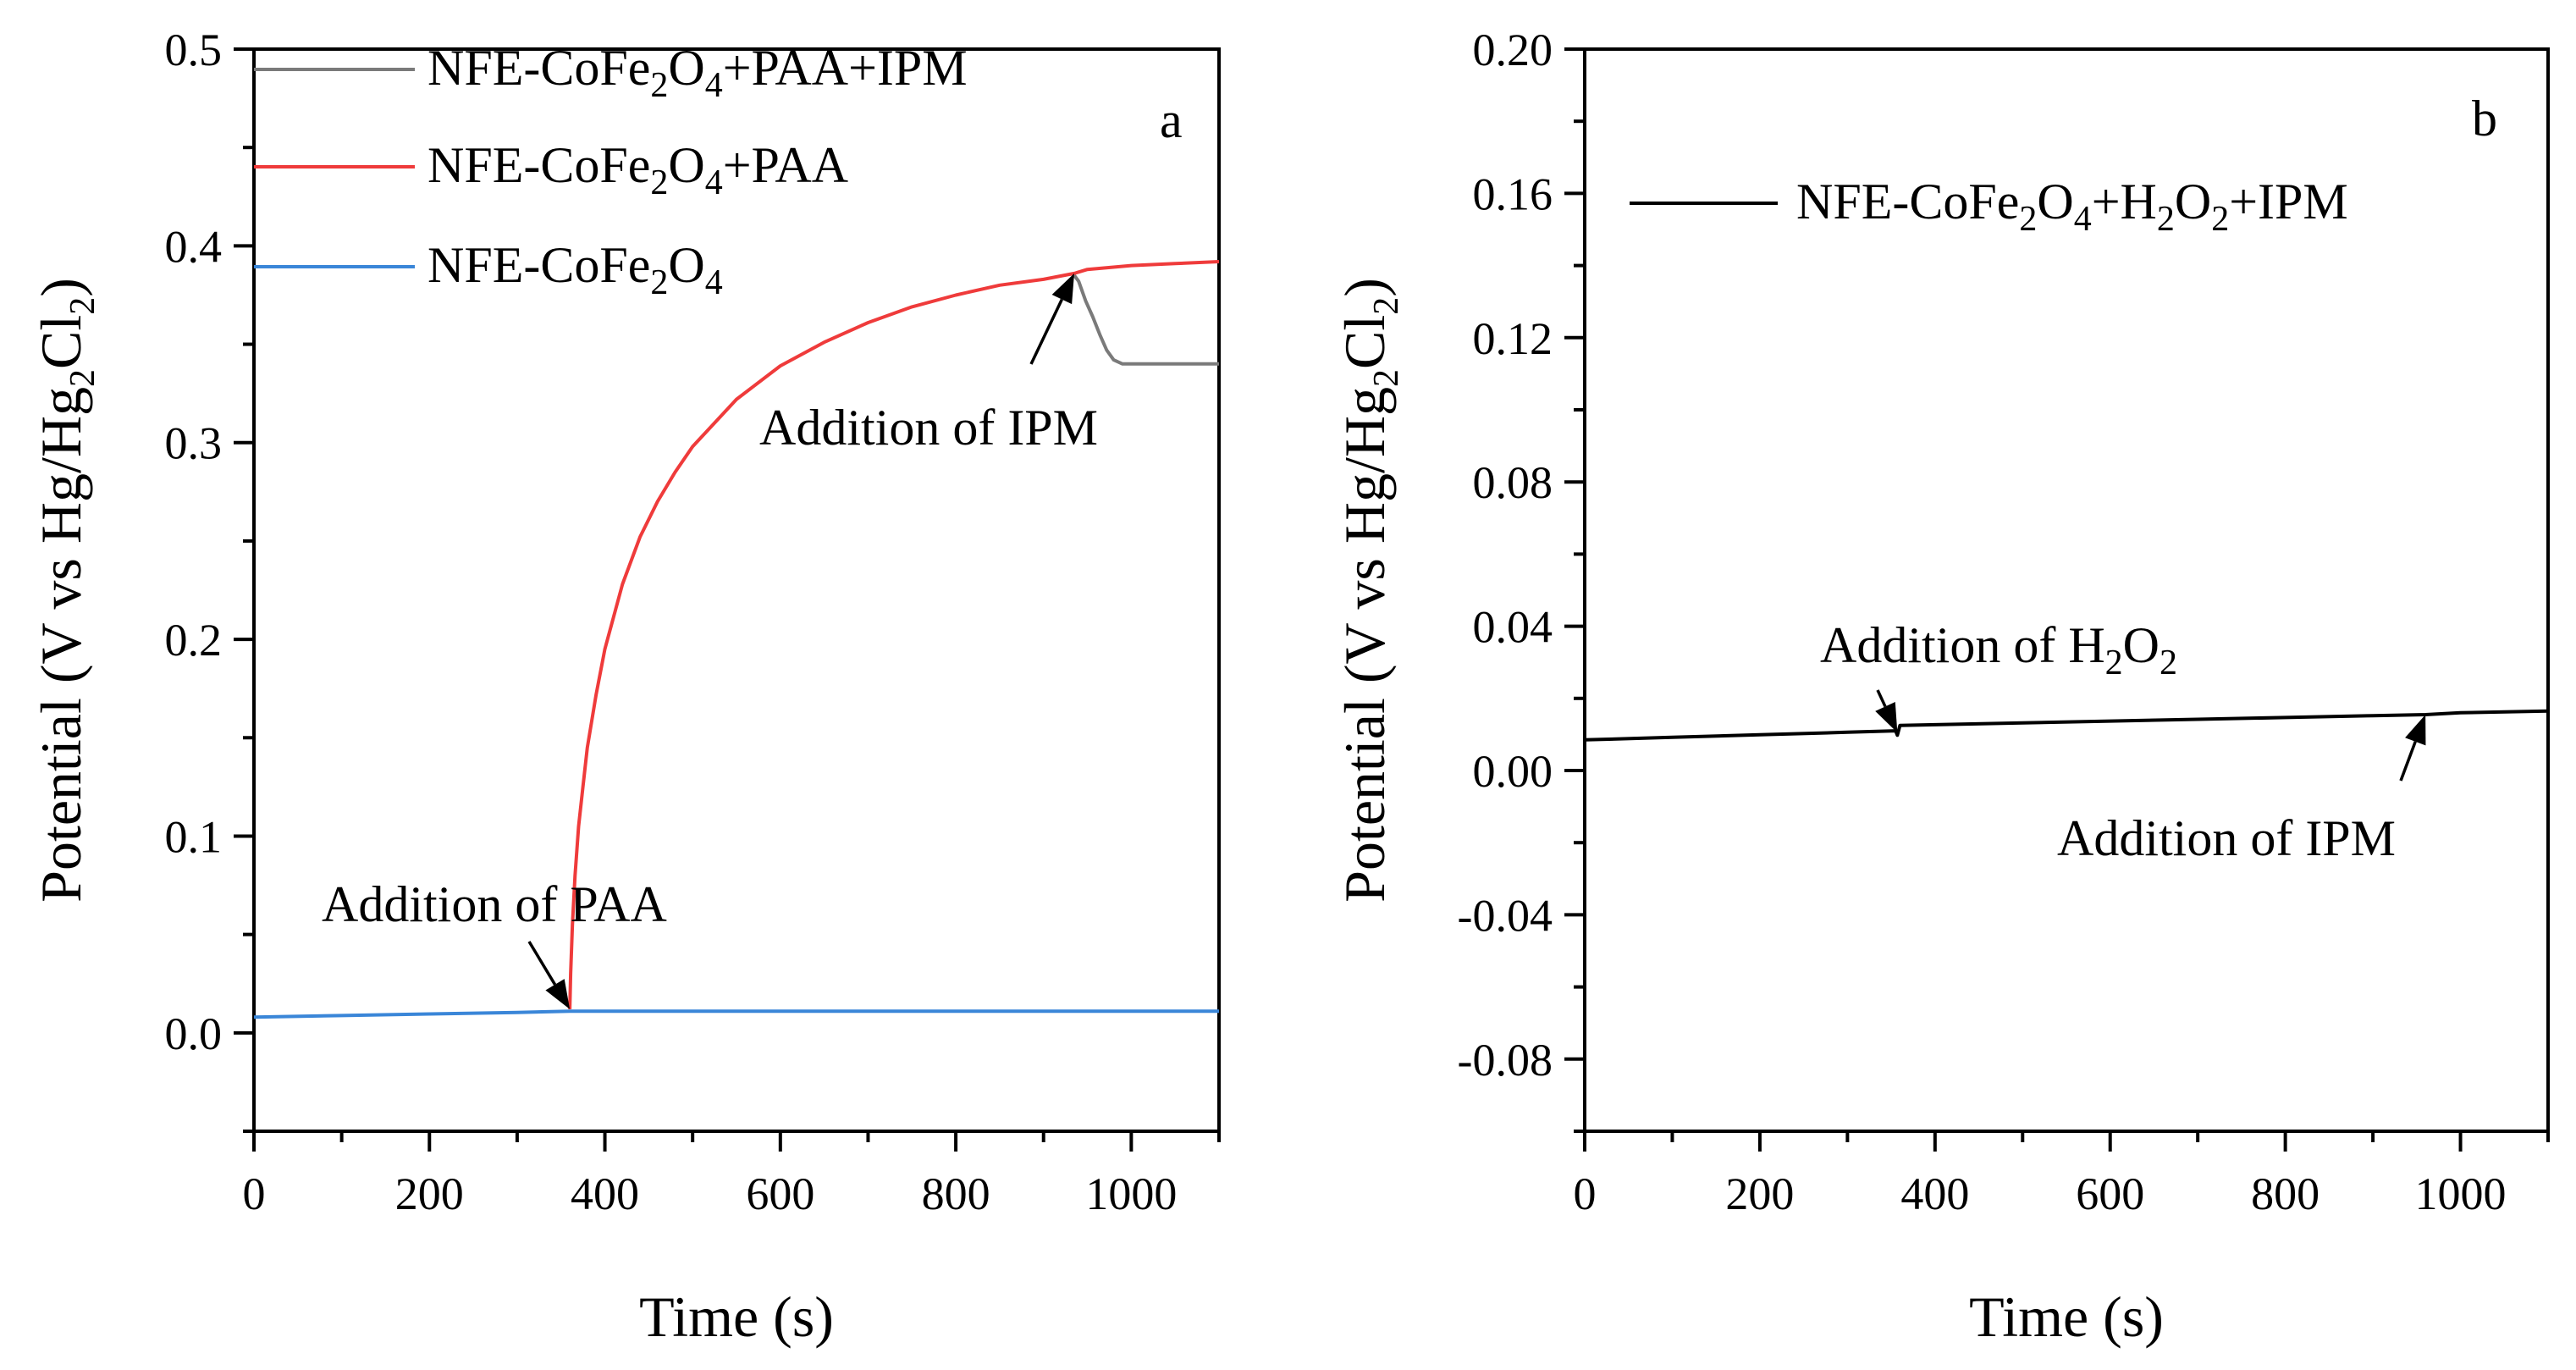 The height and width of the screenshot is (1370, 2576). Describe the element at coordinates (2072, 206) in the screenshot. I see `legend-label: NFE-CoFe2O4+H2O2+IPM` at that location.